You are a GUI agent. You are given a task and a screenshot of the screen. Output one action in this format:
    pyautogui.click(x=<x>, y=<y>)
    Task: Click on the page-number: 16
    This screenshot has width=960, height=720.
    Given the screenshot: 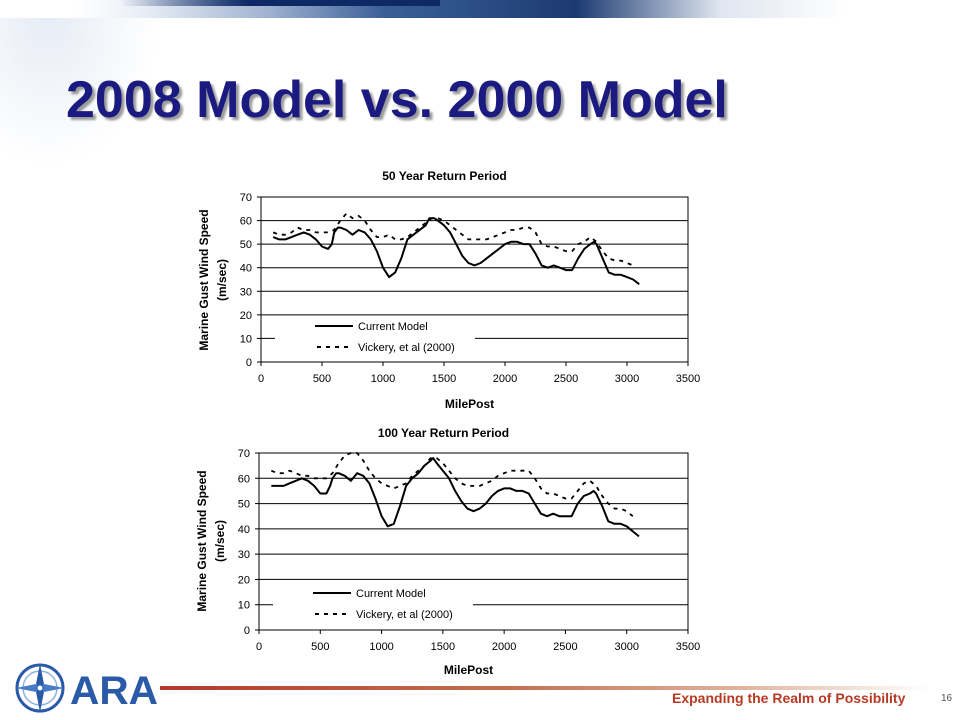 What is the action you would take?
    pyautogui.click(x=947, y=698)
    